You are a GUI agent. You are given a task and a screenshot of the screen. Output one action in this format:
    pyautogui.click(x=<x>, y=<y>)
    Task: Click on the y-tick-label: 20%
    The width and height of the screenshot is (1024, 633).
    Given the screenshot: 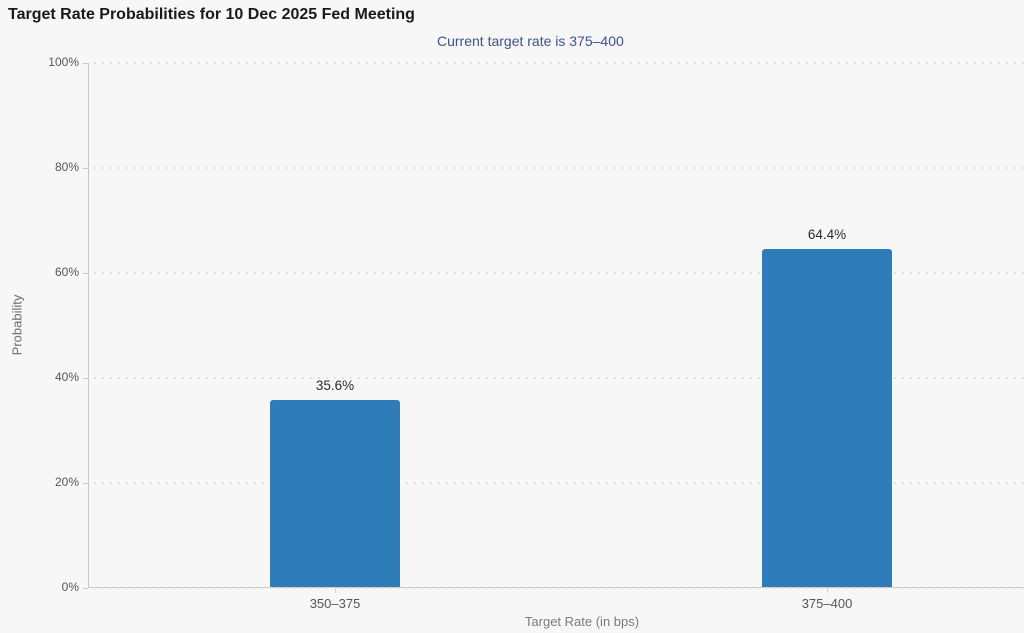 What is the action you would take?
    pyautogui.click(x=66, y=482)
    